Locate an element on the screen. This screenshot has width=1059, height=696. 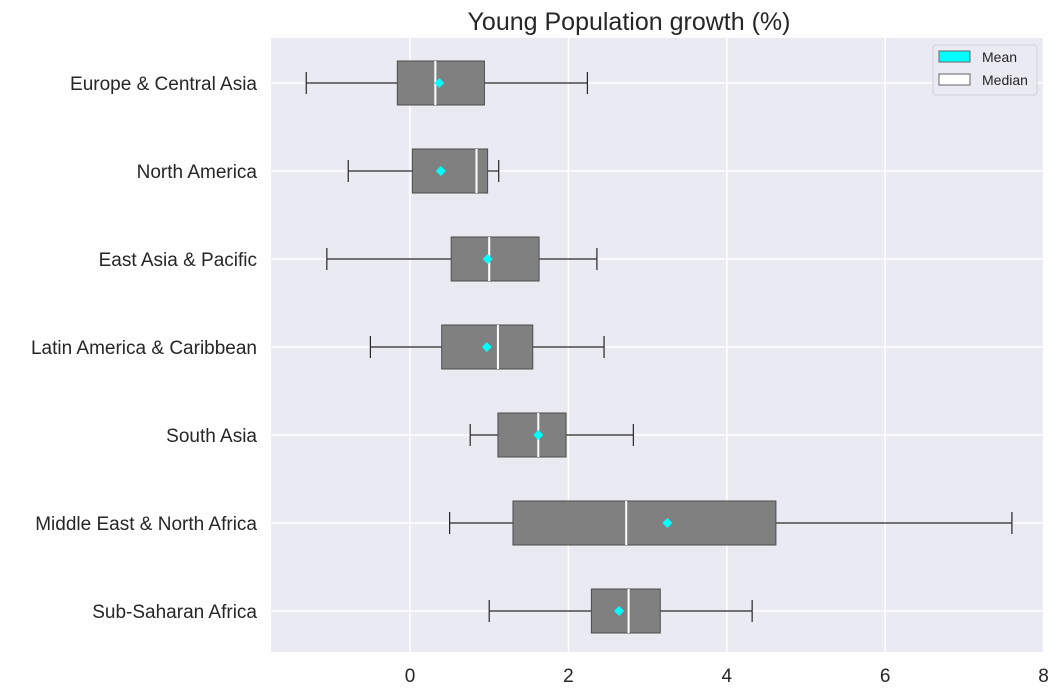
x-tick-label: 6 is located at coordinates (885, 676).